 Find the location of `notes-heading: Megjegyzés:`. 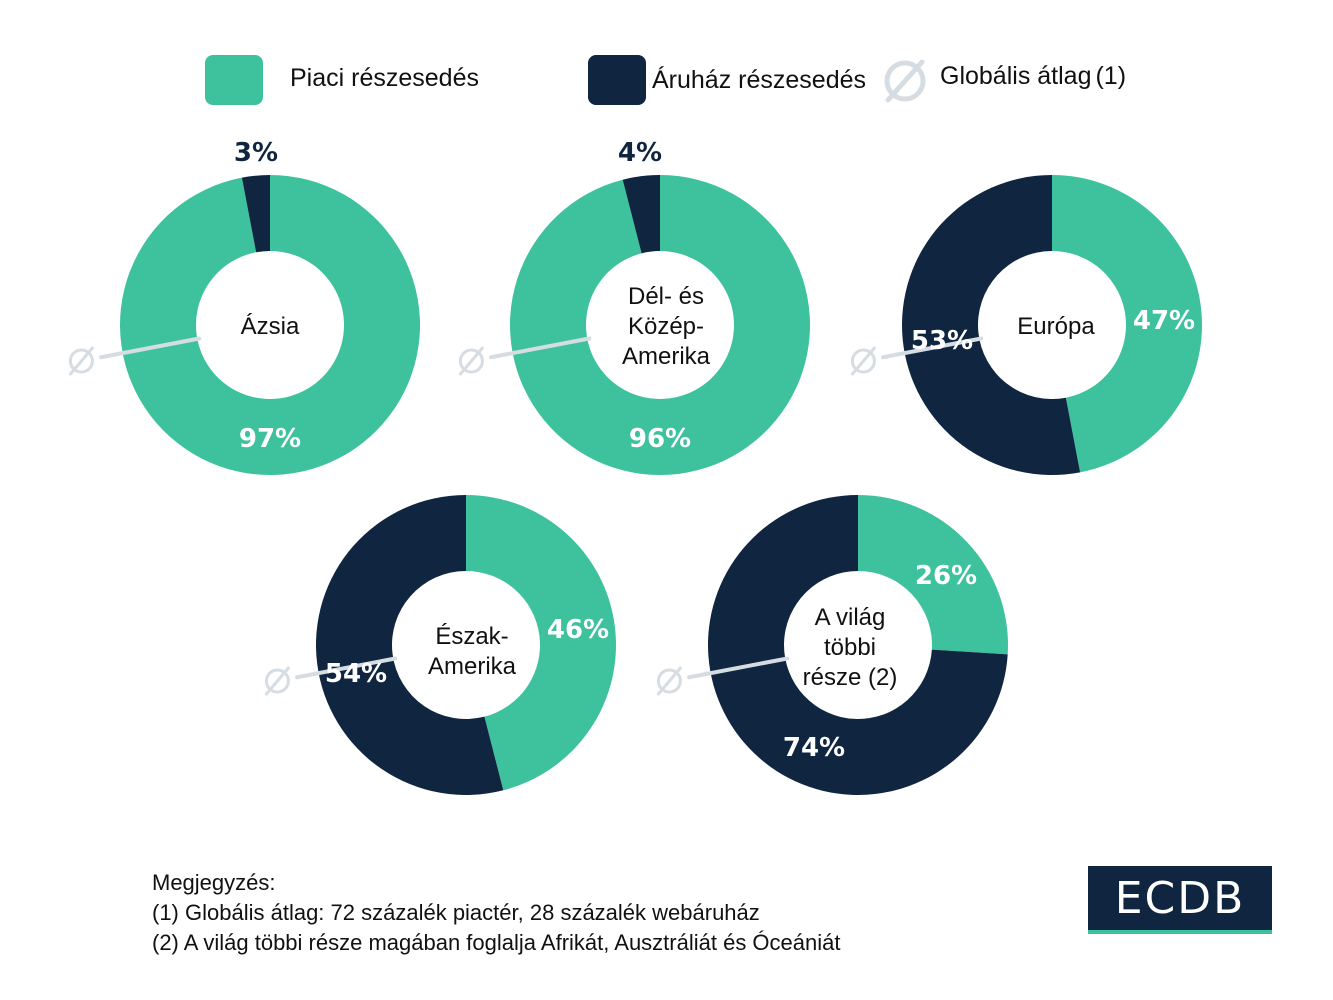

notes-heading: Megjegyzés: is located at coordinates (214, 882).